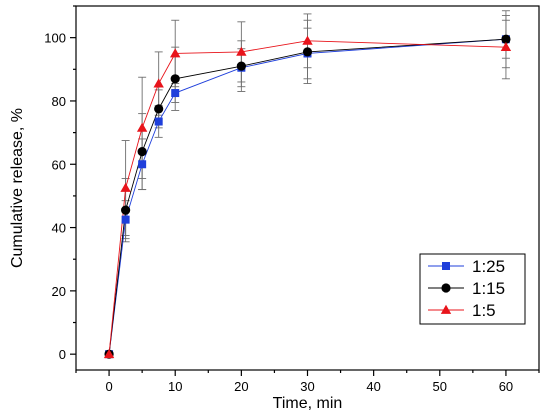  Describe the element at coordinates (175, 386) in the screenshot. I see `x-tick-label: 10` at that location.